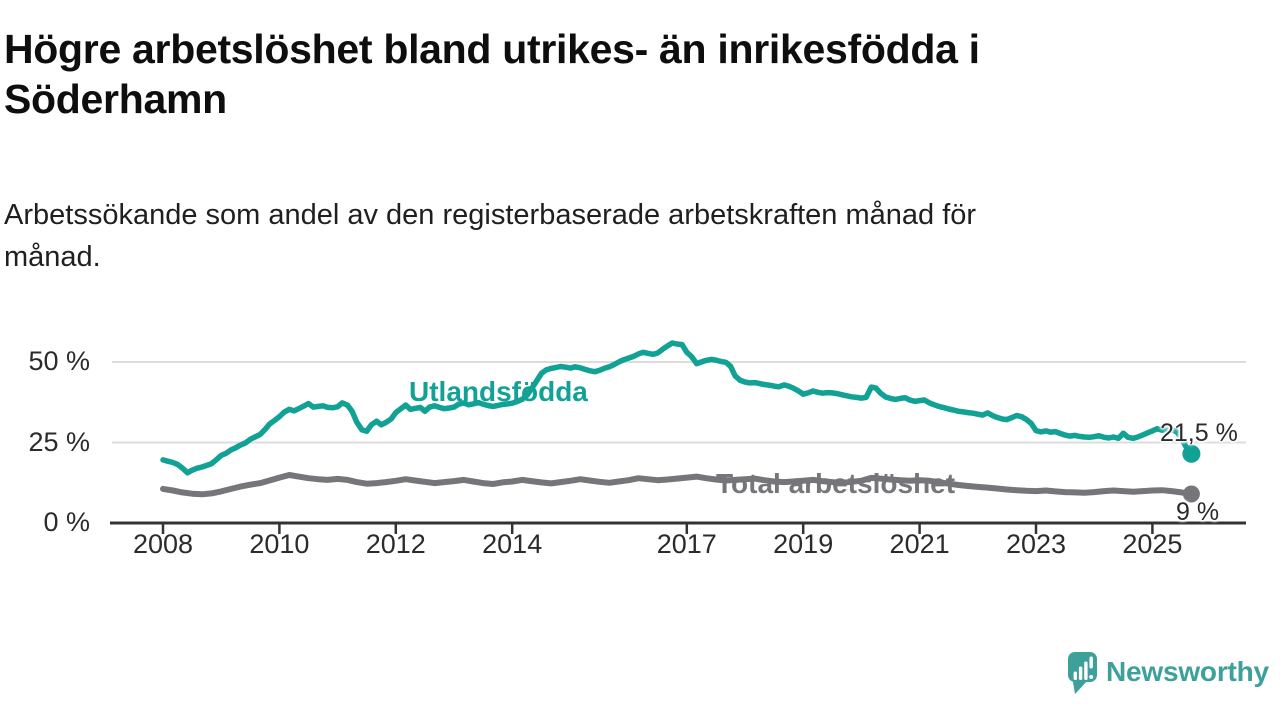  Describe the element at coordinates (1191, 453) in the screenshot. I see `series-end-dot-utlandsfodda` at that location.